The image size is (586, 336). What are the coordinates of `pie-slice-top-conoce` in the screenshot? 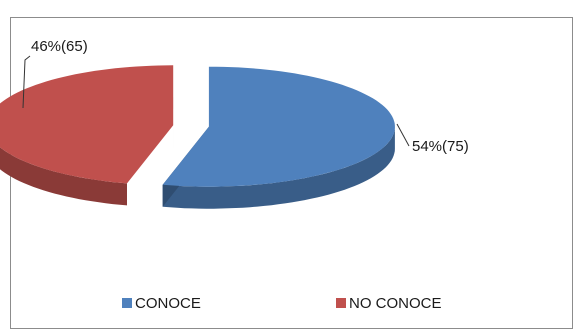 It's located at (278, 126).